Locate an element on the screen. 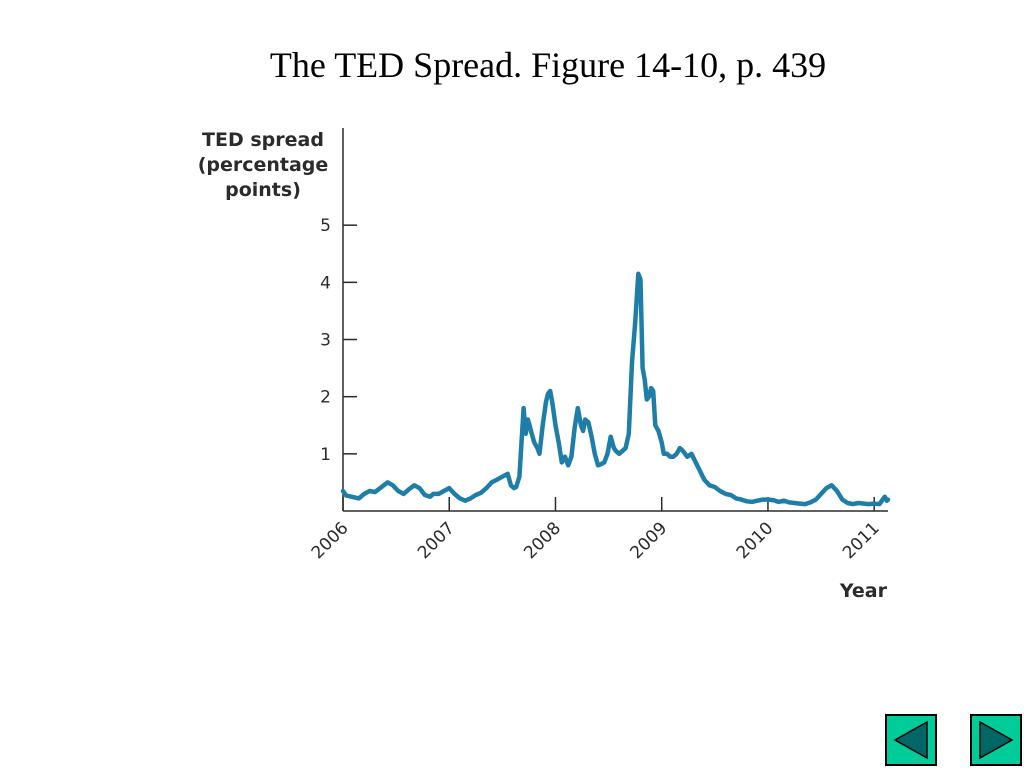 The height and width of the screenshot is (771, 1024). triangle-left-icon is located at coordinates (910, 740).